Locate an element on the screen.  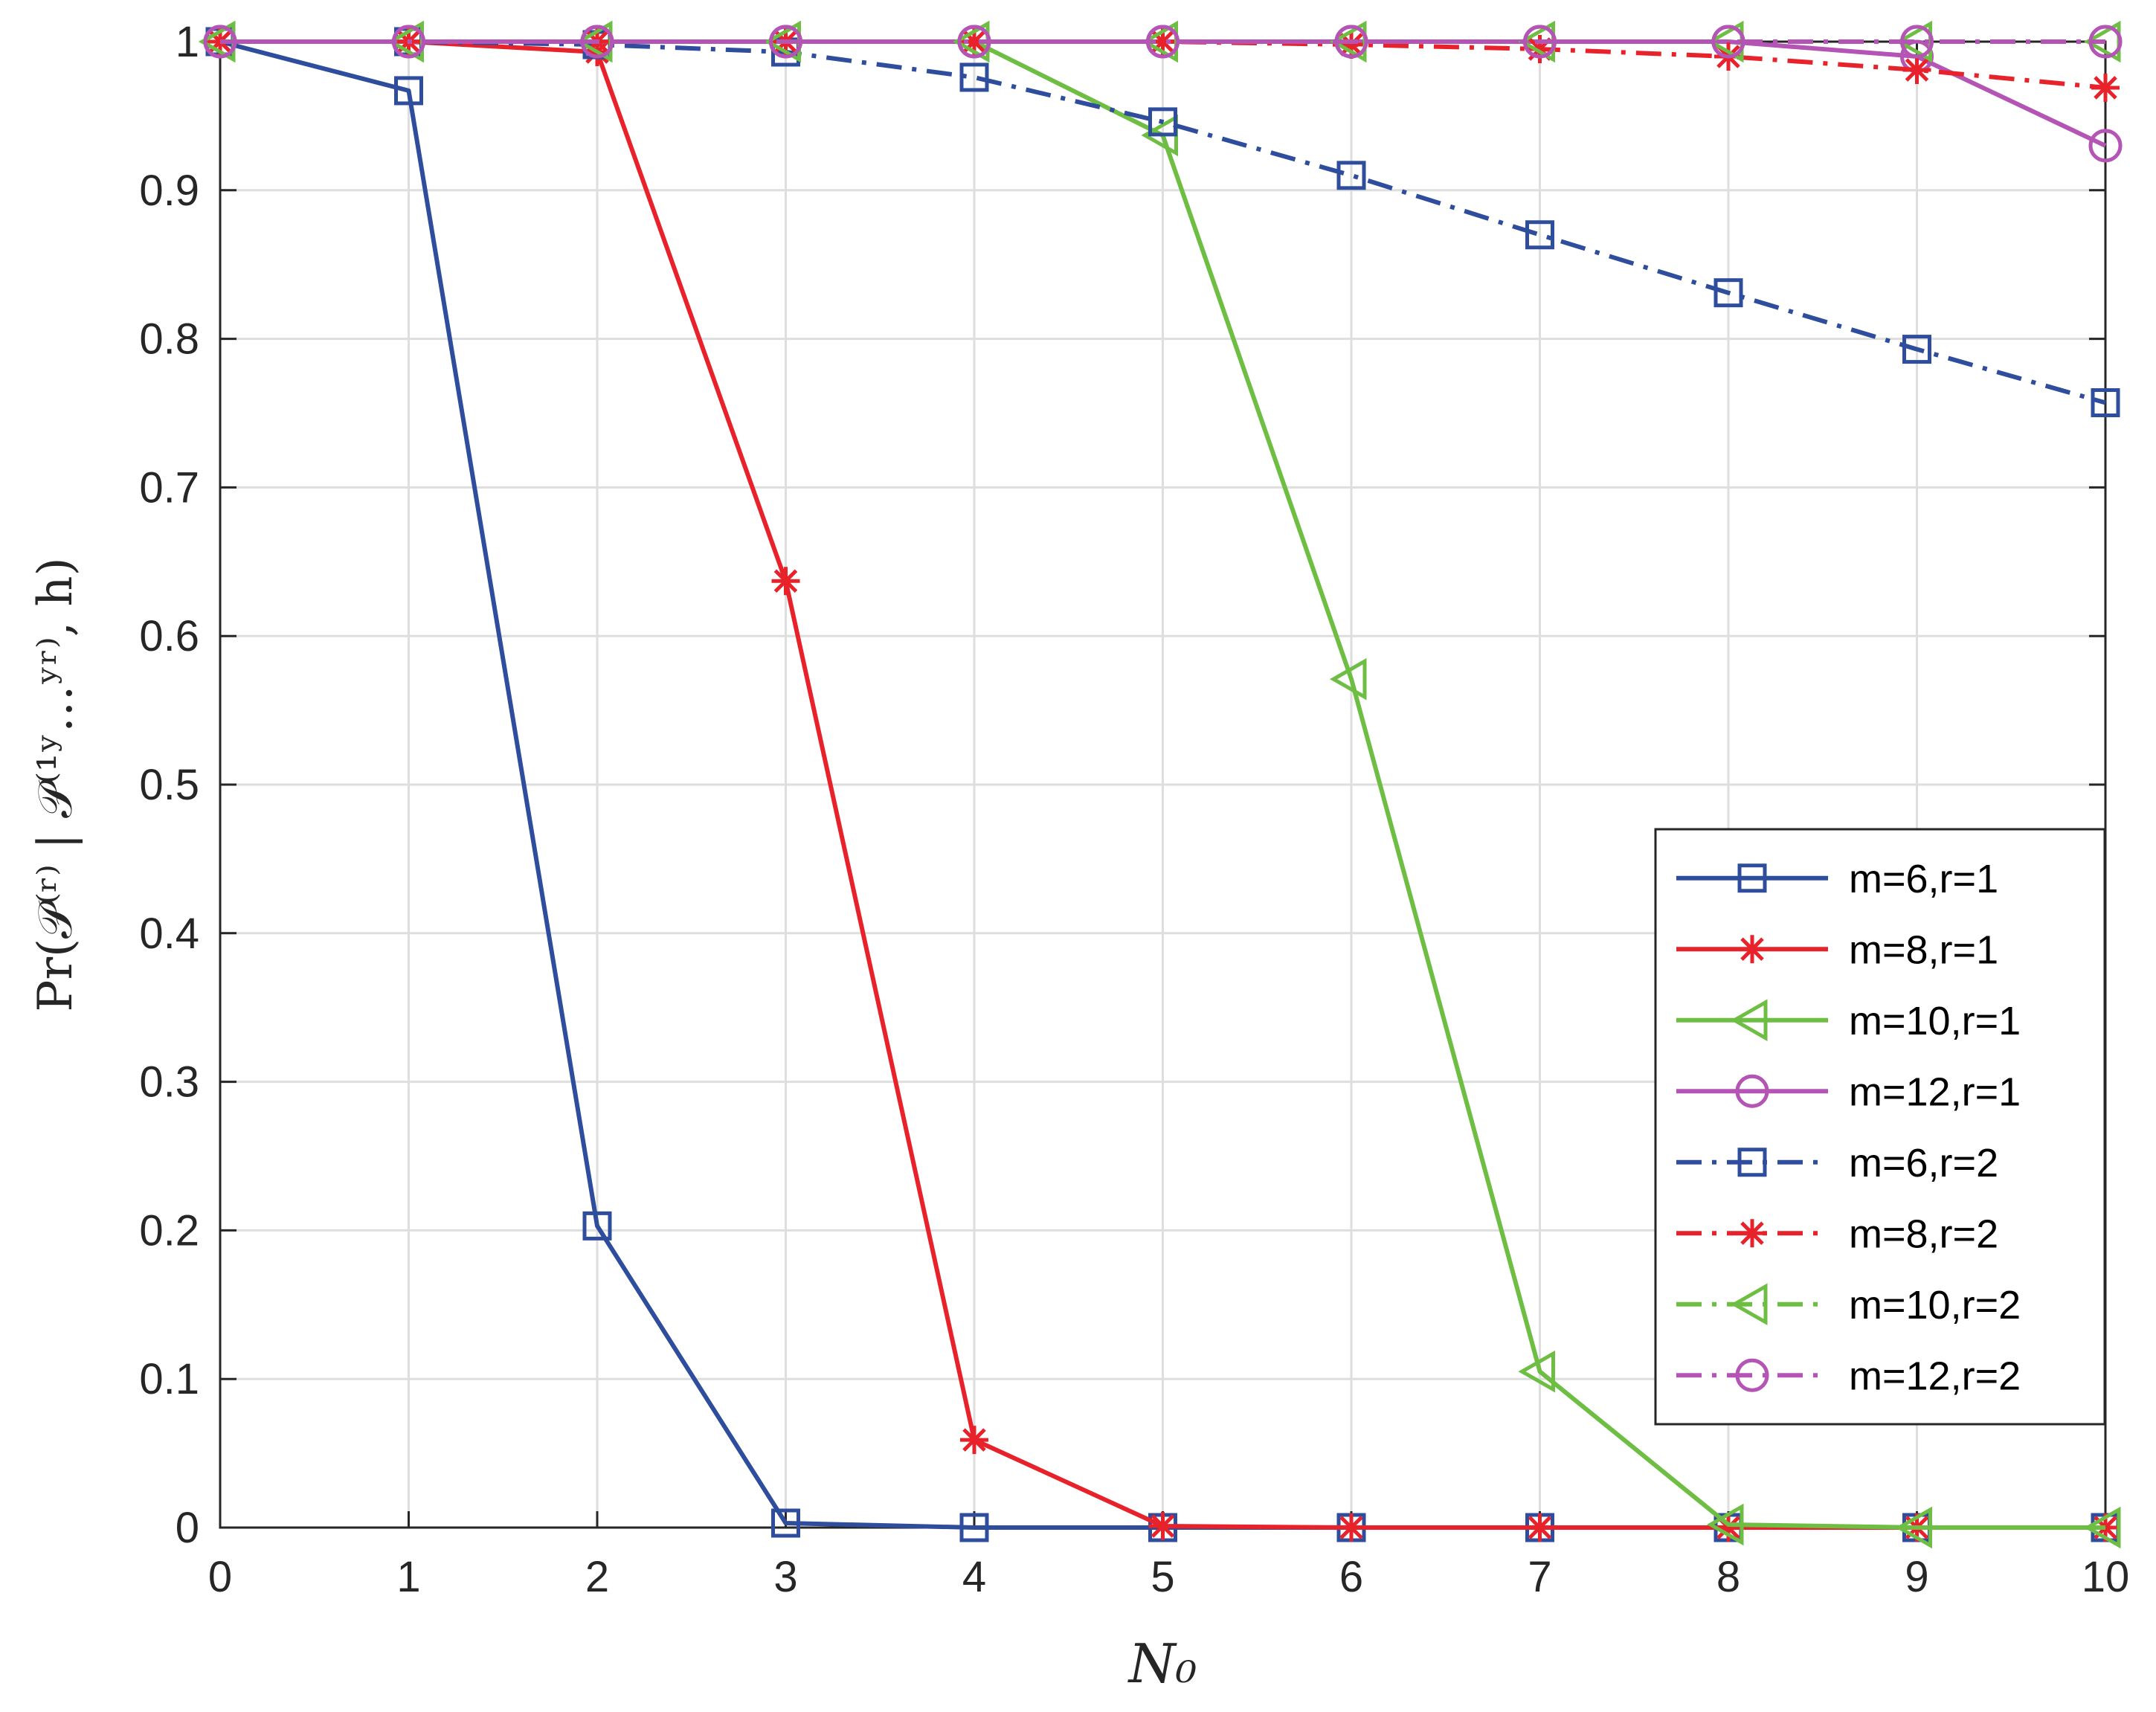
legend-box is located at coordinates (1880, 1127).